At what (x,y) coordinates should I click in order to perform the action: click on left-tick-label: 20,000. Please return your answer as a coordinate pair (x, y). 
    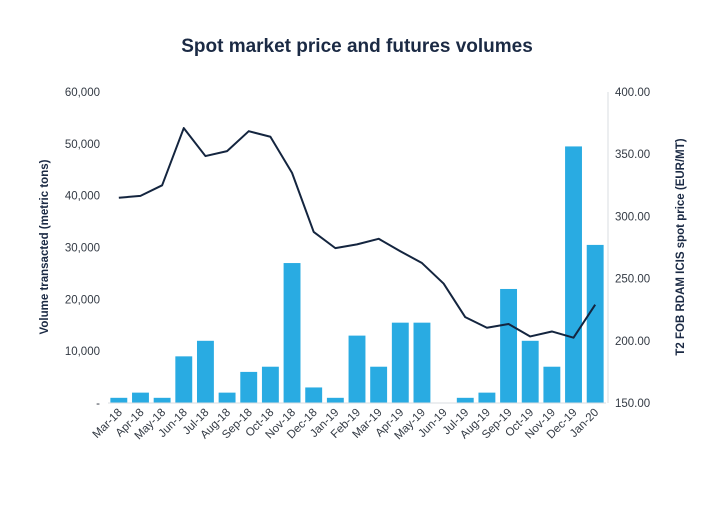
    Looking at the image, I should click on (82, 300).